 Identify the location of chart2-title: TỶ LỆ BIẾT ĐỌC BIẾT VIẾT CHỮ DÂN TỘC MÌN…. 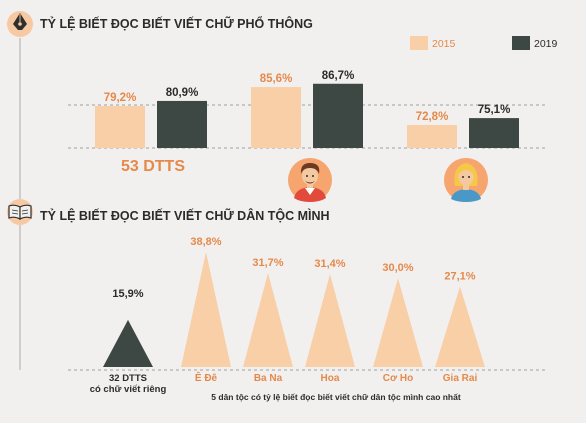
(185, 215).